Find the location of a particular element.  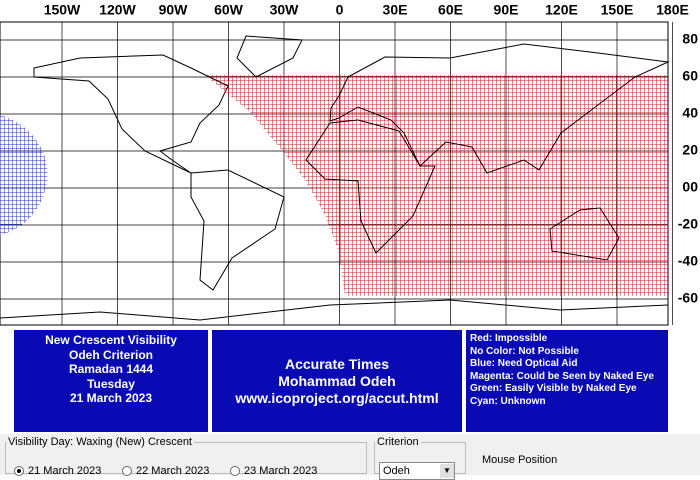

radio-label: 23 March 2023 is located at coordinates (281, 471).